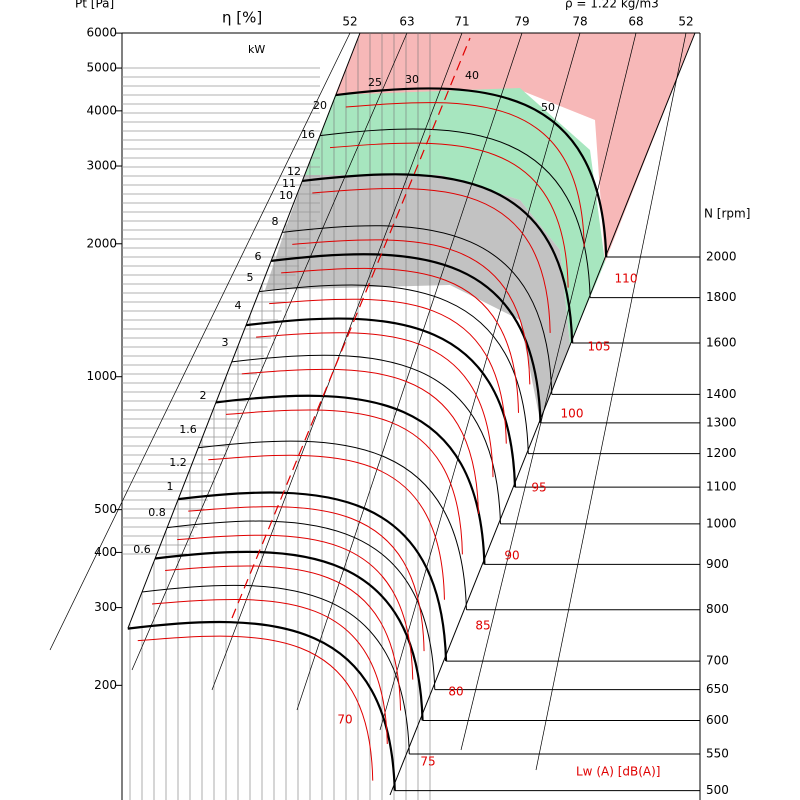  I want to click on y-tick-label: 400, so click(105, 552).